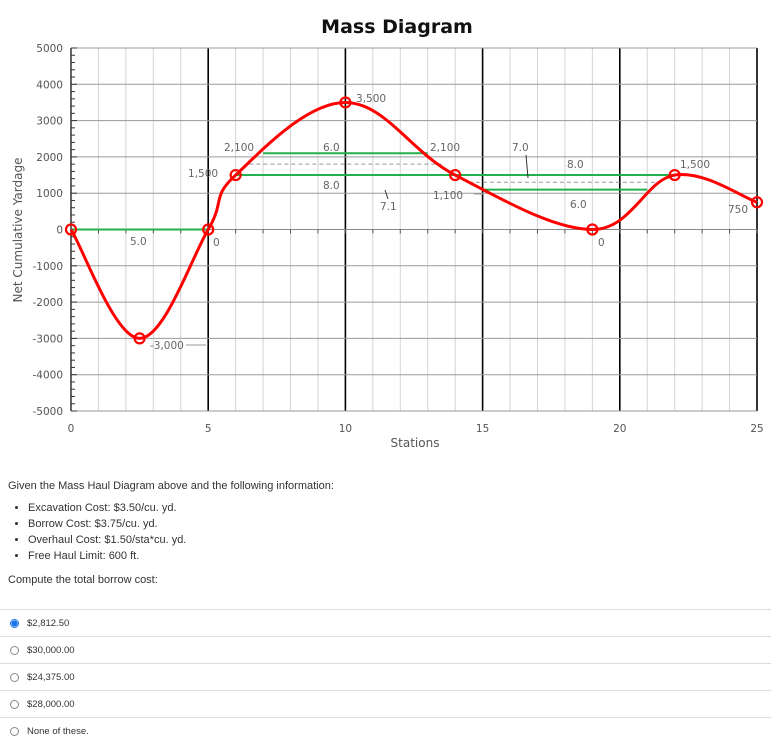  I want to click on answer-label: $24,375.00, so click(51, 677).